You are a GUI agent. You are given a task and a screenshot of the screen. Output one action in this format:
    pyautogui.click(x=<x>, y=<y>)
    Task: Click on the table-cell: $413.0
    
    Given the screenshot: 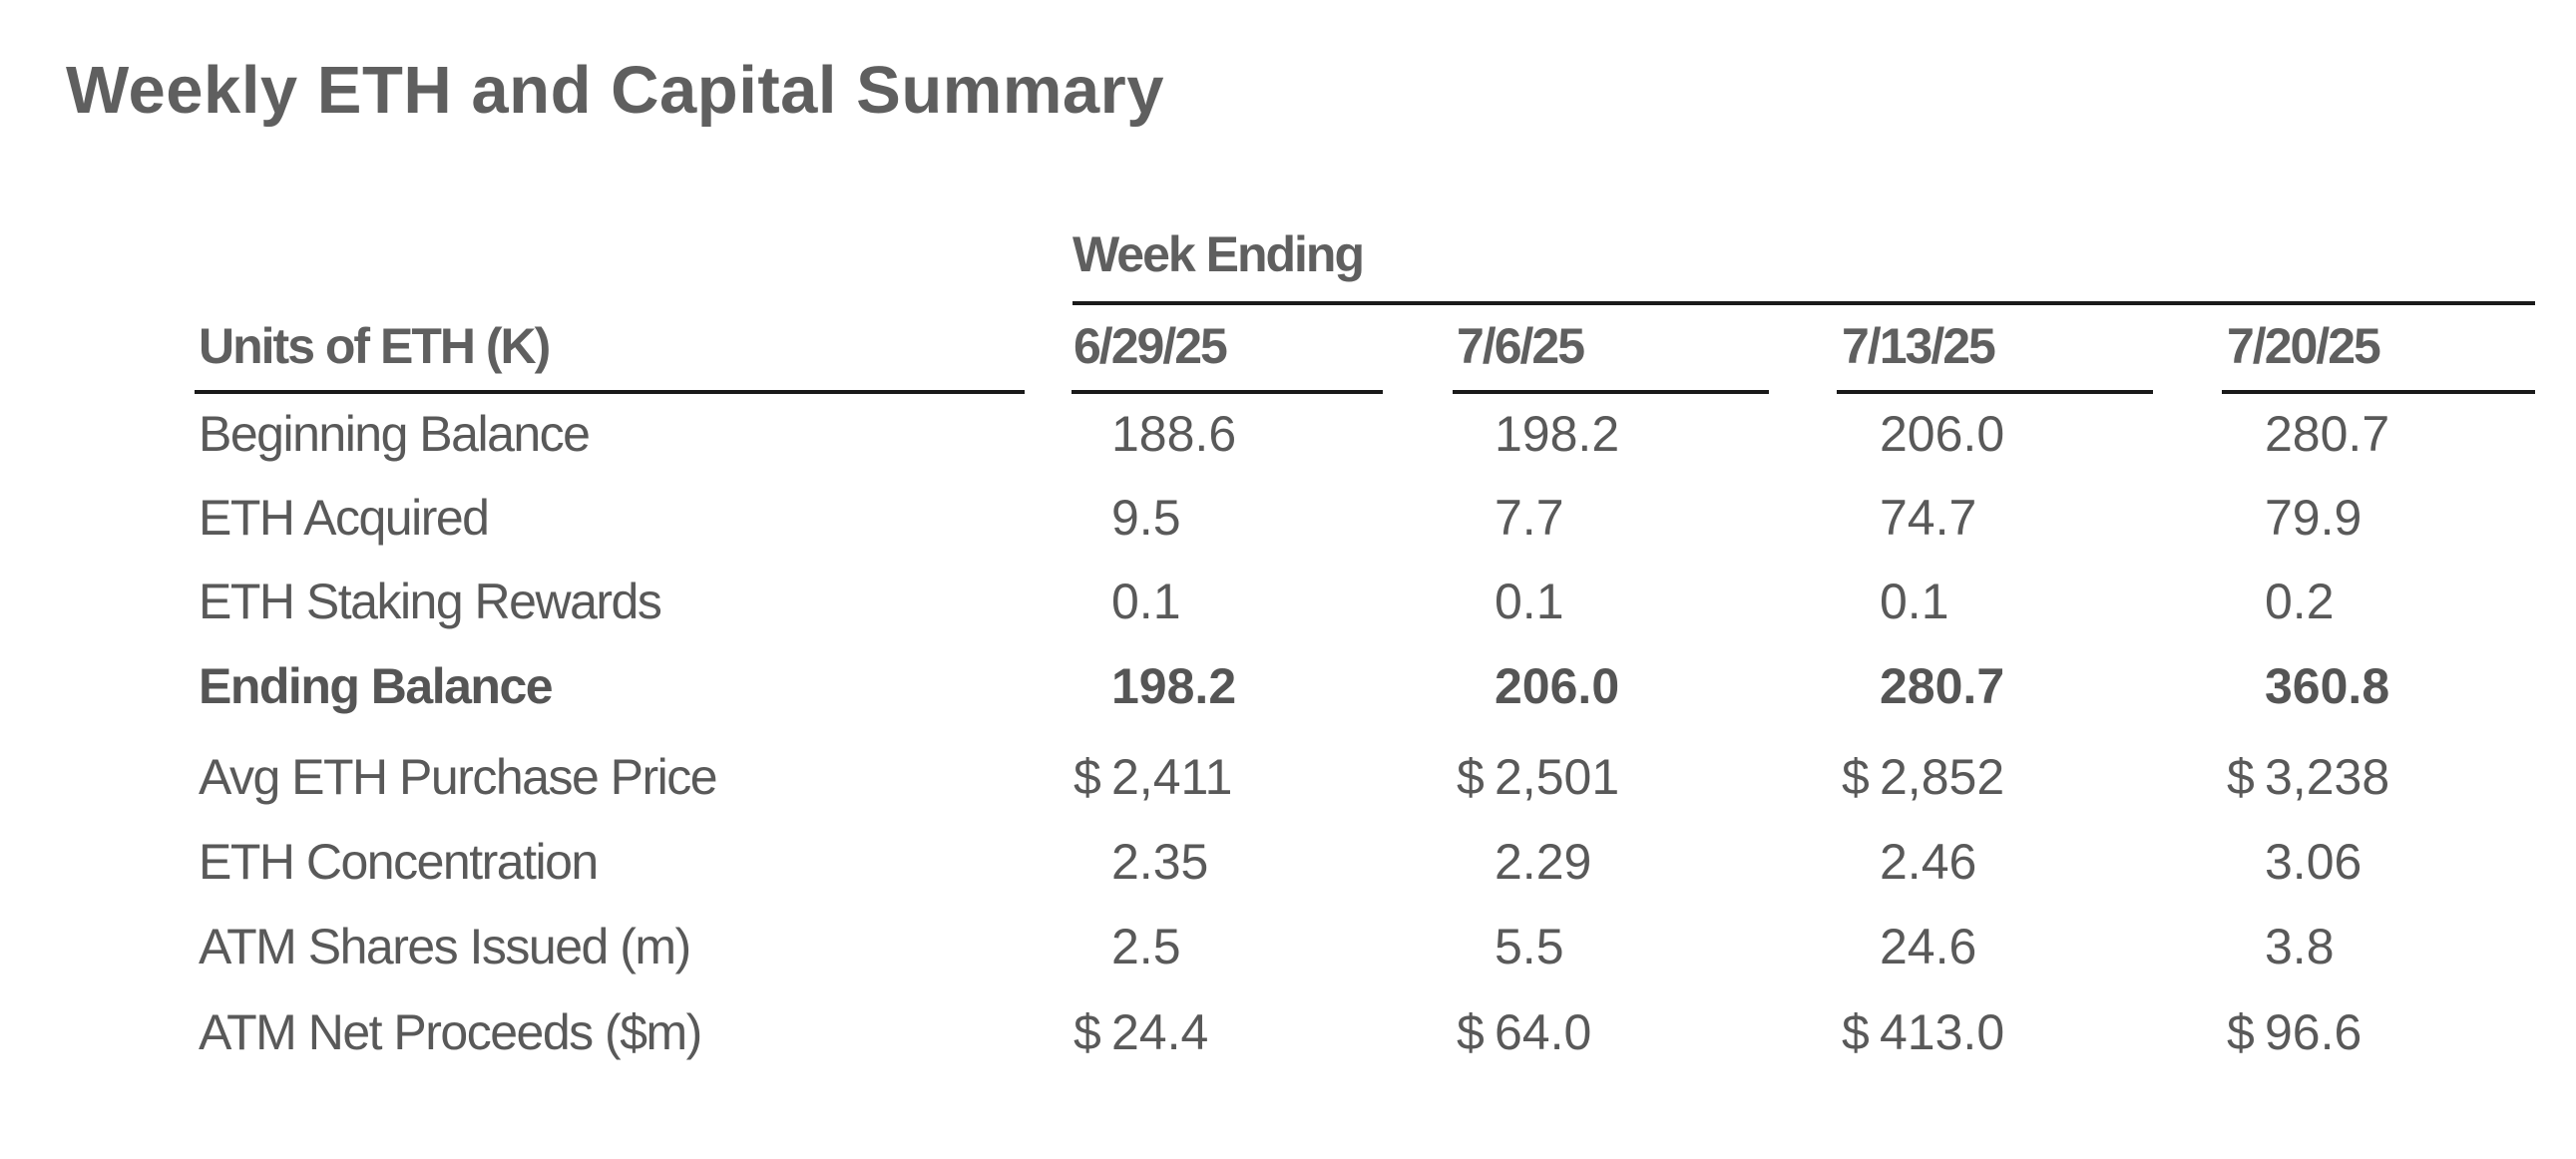 What is the action you would take?
    pyautogui.click(x=1923, y=1032)
    